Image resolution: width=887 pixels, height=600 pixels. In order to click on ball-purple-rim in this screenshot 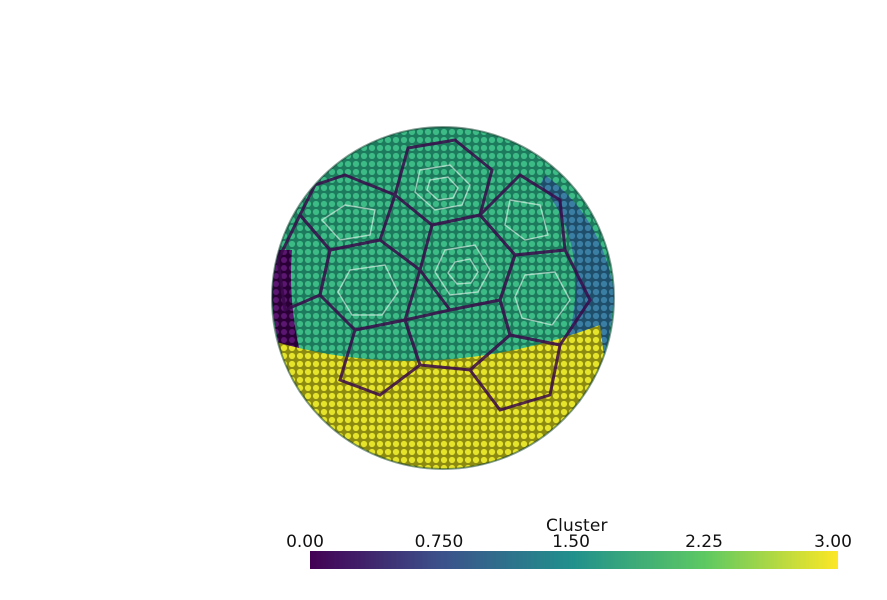, I will do `click(286, 301)`.